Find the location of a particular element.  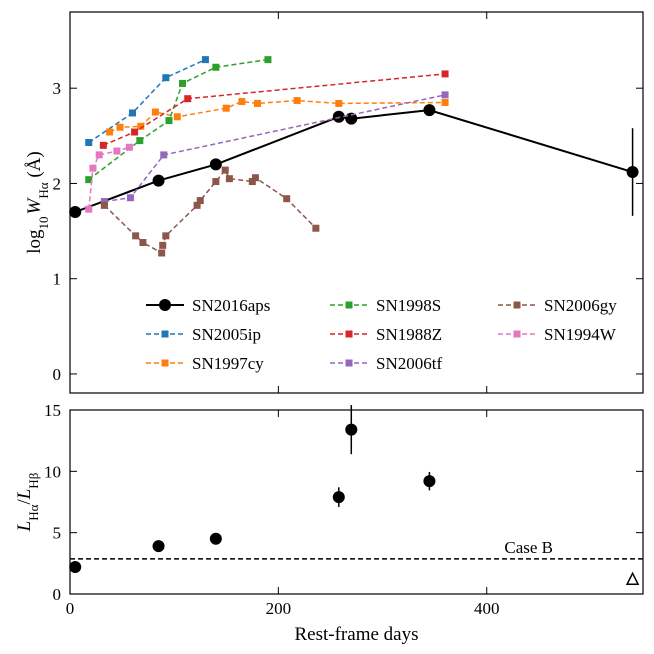

legend-marker-SN1988Z is located at coordinates (349, 334).